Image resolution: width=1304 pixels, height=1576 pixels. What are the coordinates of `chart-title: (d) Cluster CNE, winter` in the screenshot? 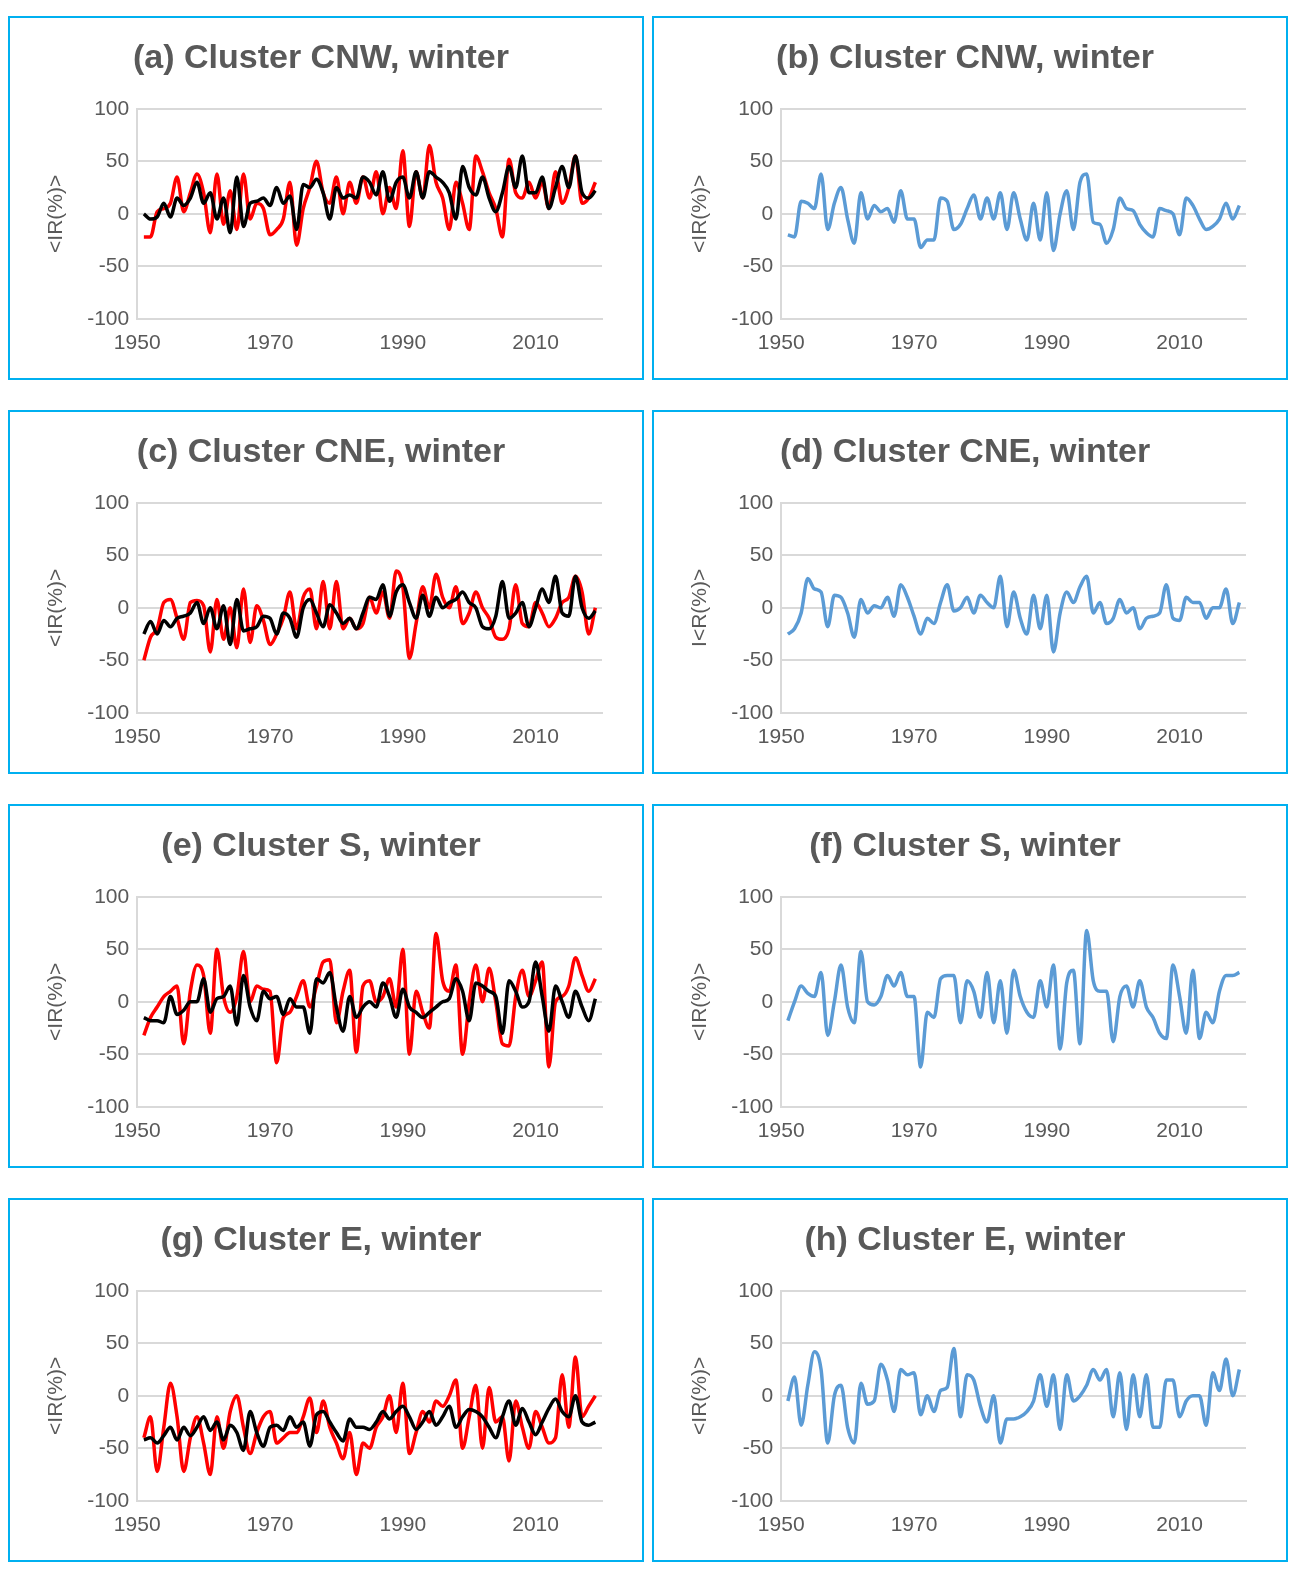 It's located at (965, 449).